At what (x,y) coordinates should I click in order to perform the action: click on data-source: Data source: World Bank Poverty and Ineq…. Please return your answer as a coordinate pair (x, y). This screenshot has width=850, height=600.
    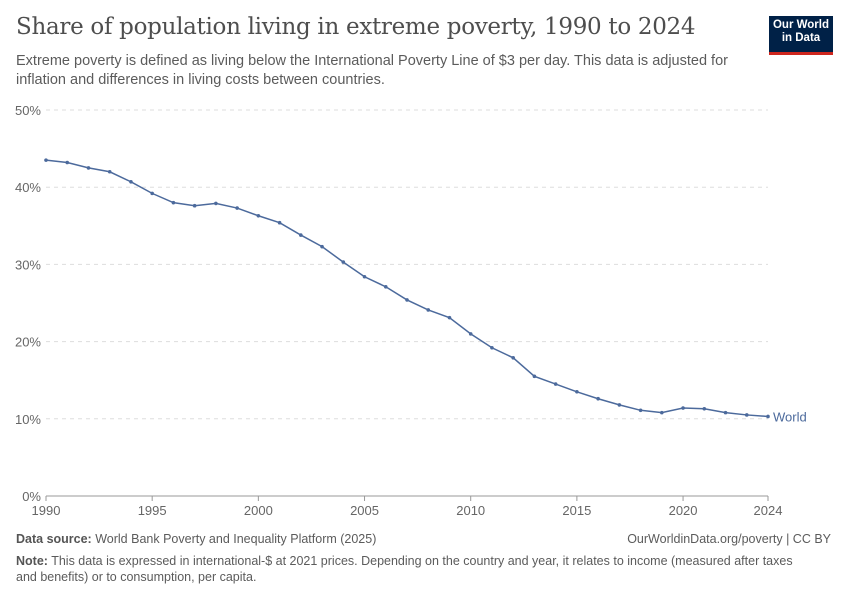
    Looking at the image, I should click on (196, 539).